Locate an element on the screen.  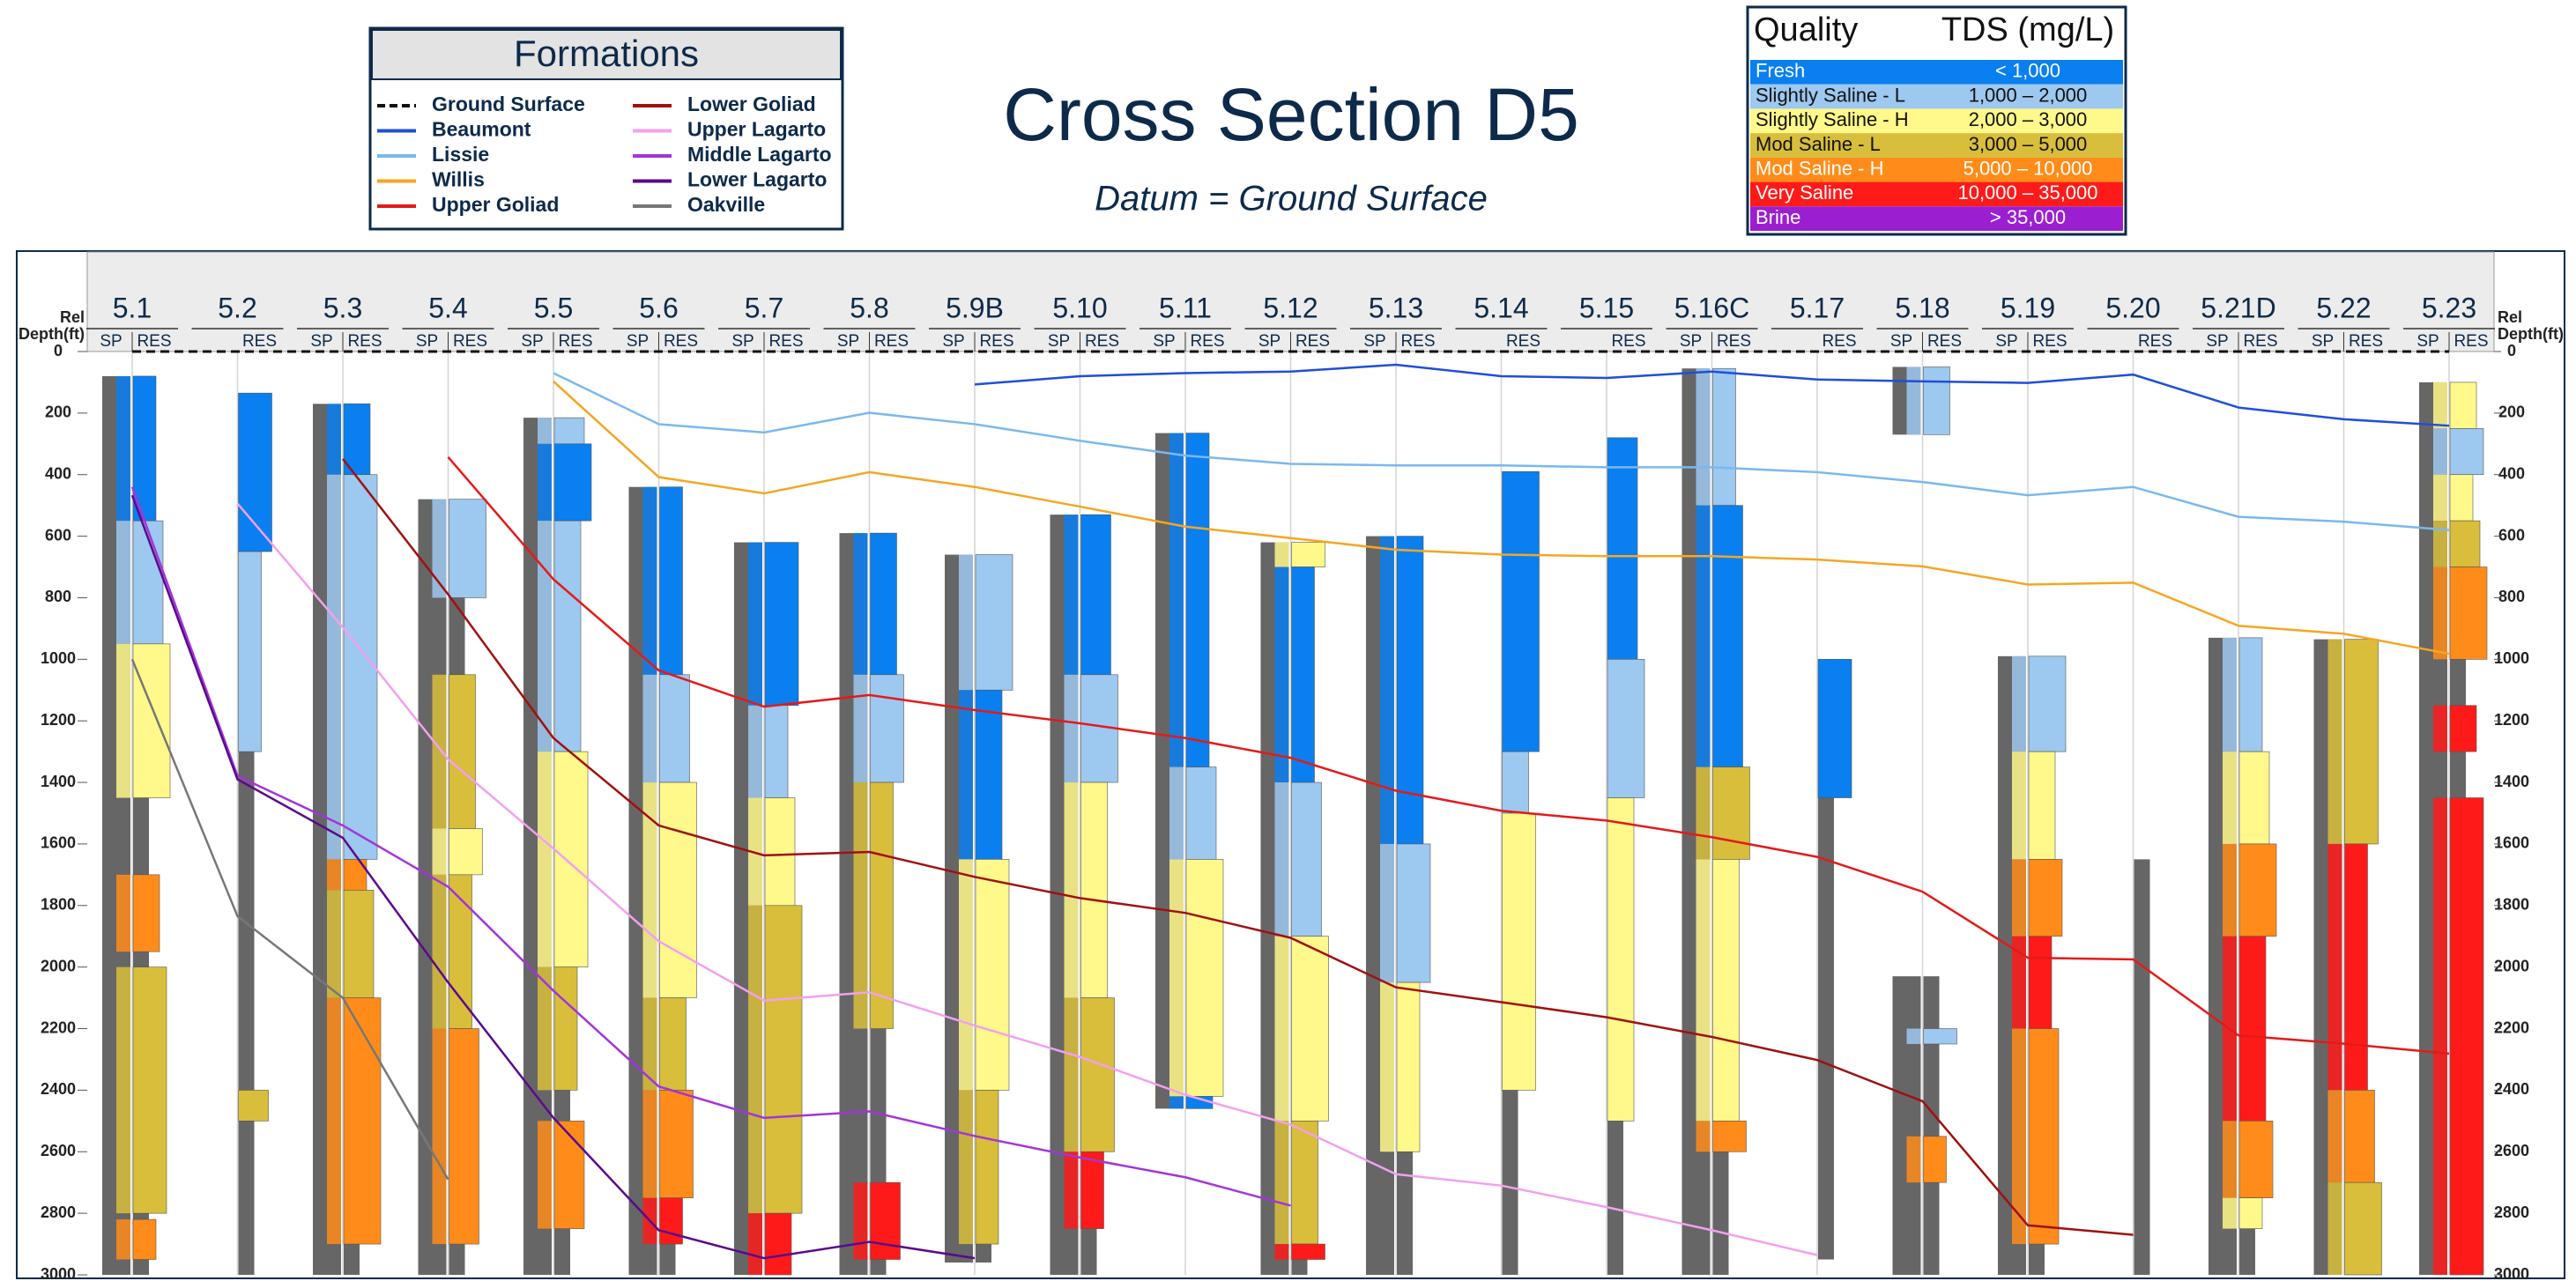
well-name: 5.8 is located at coordinates (869, 307).